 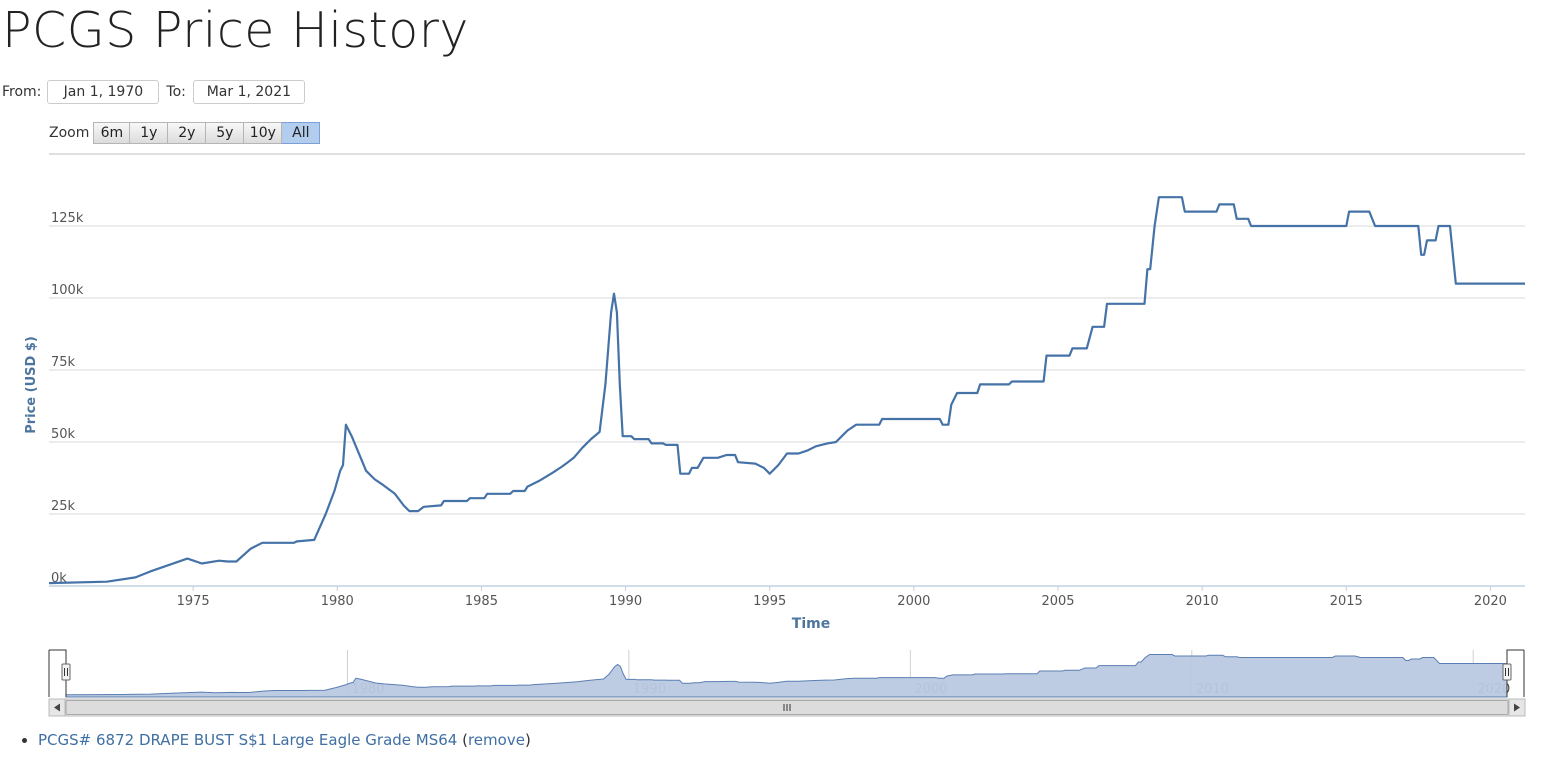 What do you see at coordinates (1202, 601) in the screenshot?
I see `x-tick-label: 2010` at bounding box center [1202, 601].